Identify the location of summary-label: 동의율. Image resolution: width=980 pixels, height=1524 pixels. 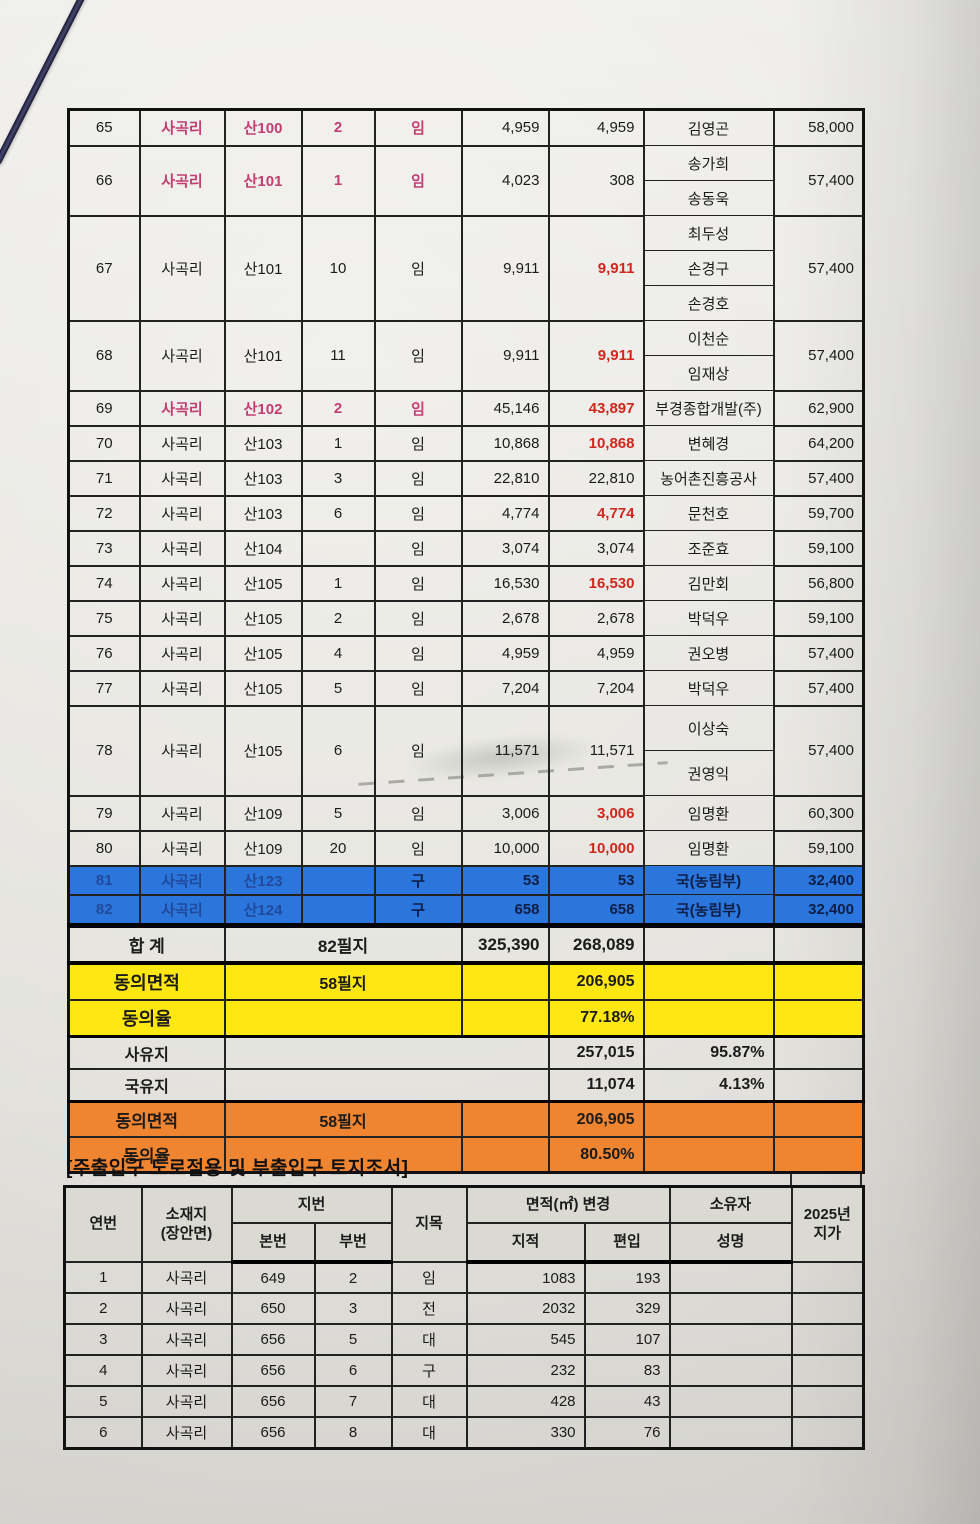
(146, 1018).